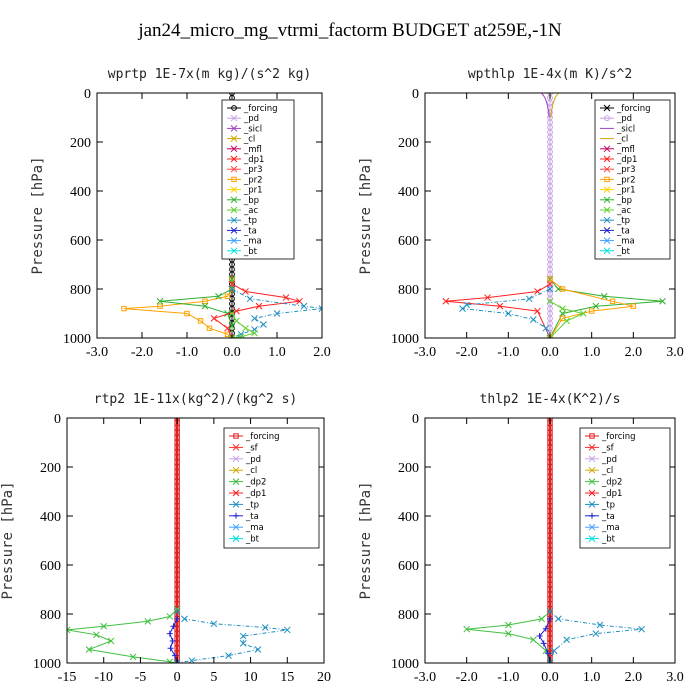  What do you see at coordinates (608, 540) in the screenshot?
I see `legend-entry: _bt` at bounding box center [608, 540].